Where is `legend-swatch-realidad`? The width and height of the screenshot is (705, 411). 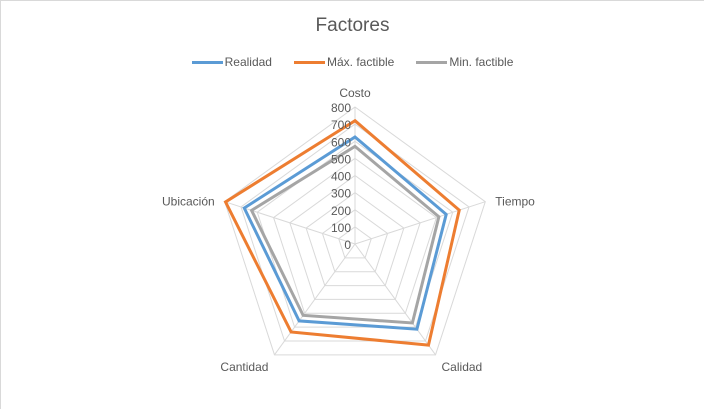 legend-swatch-realidad is located at coordinates (207, 62).